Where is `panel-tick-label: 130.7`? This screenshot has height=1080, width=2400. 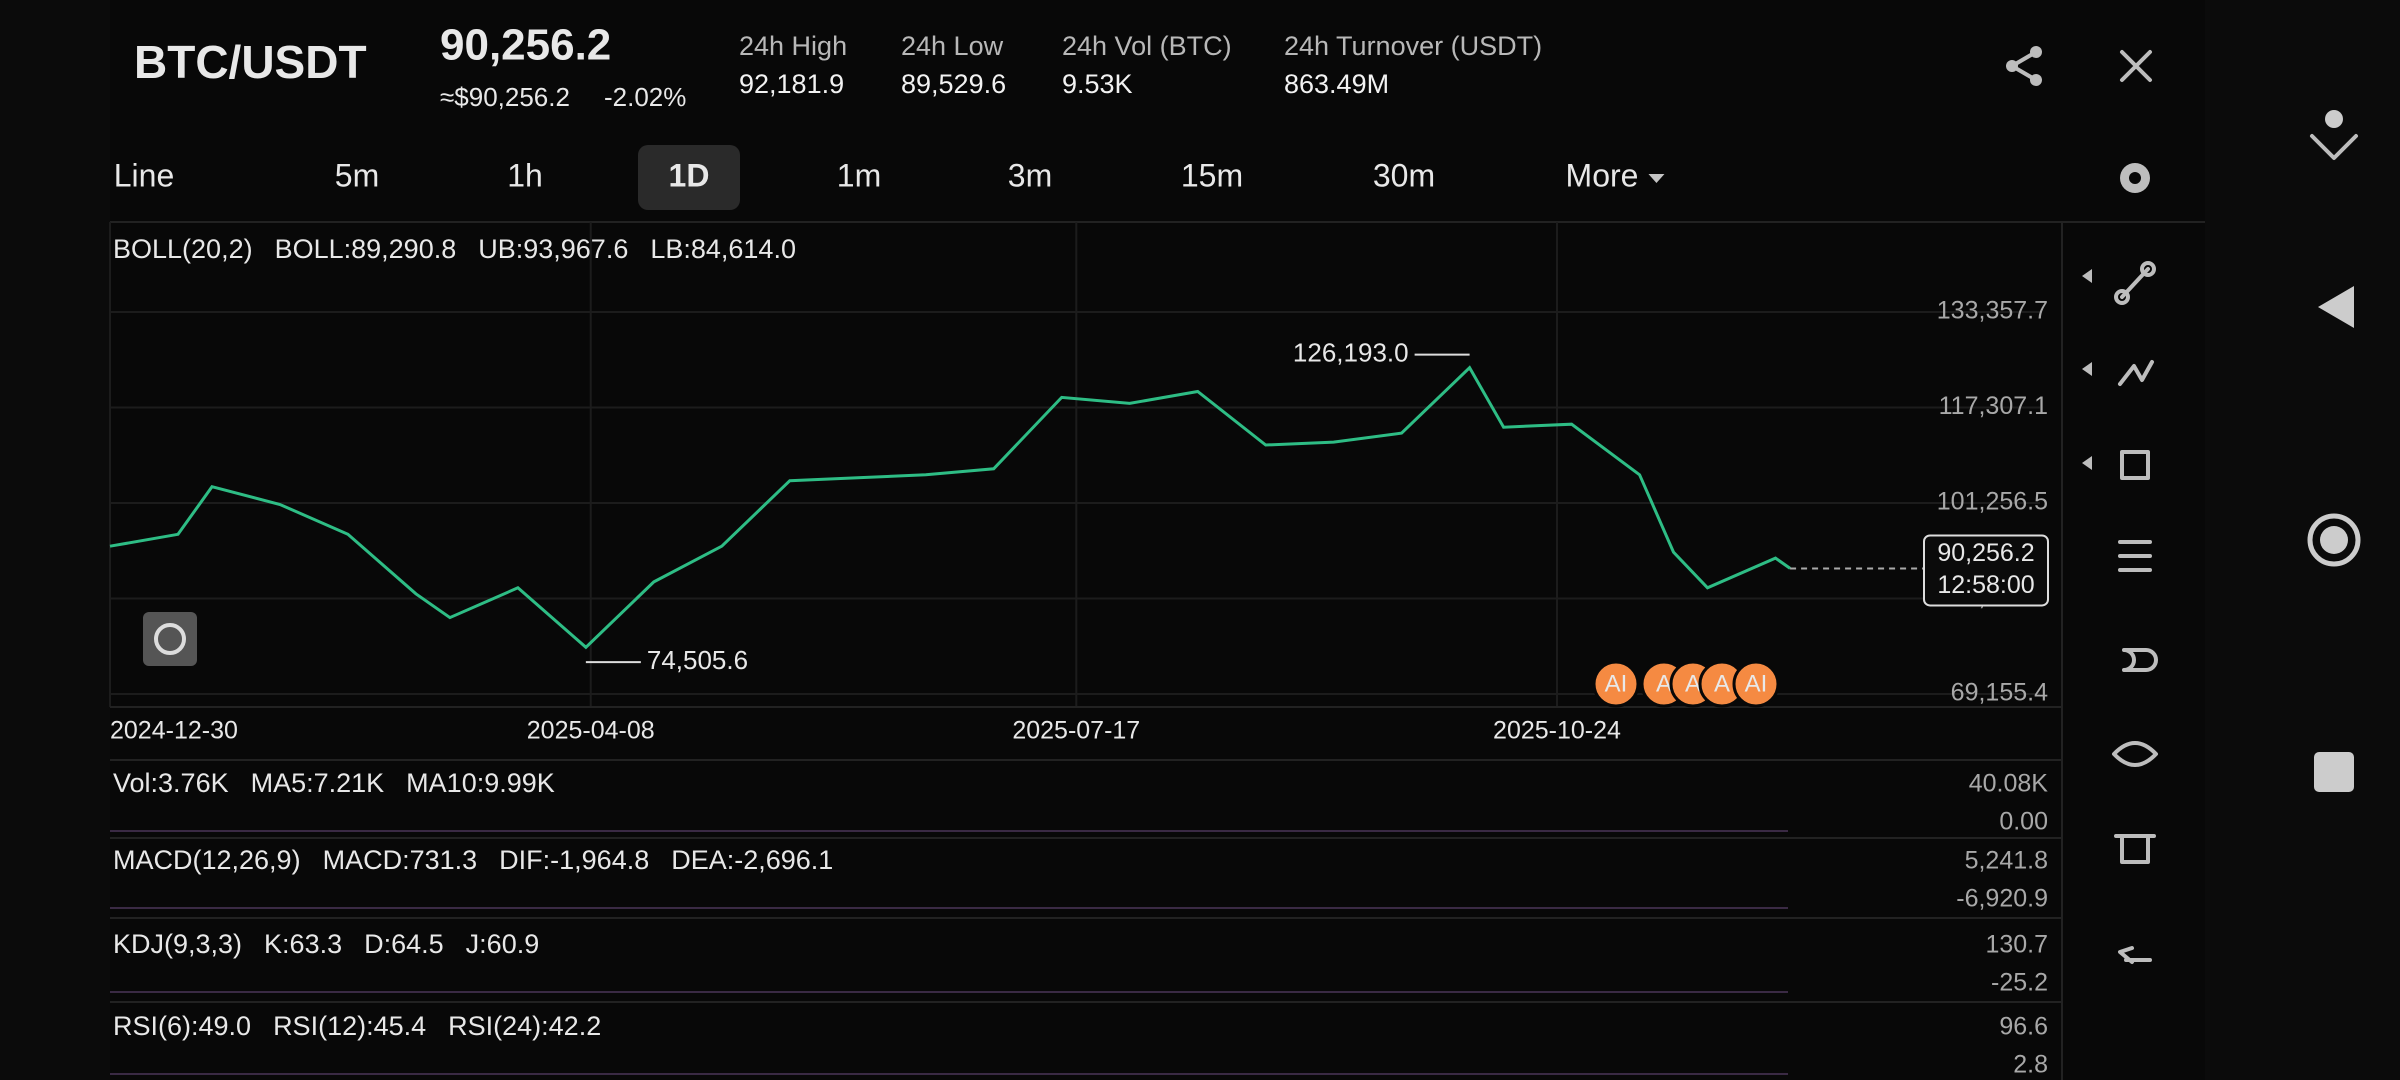 panel-tick-label: 130.7 is located at coordinates (2016, 945).